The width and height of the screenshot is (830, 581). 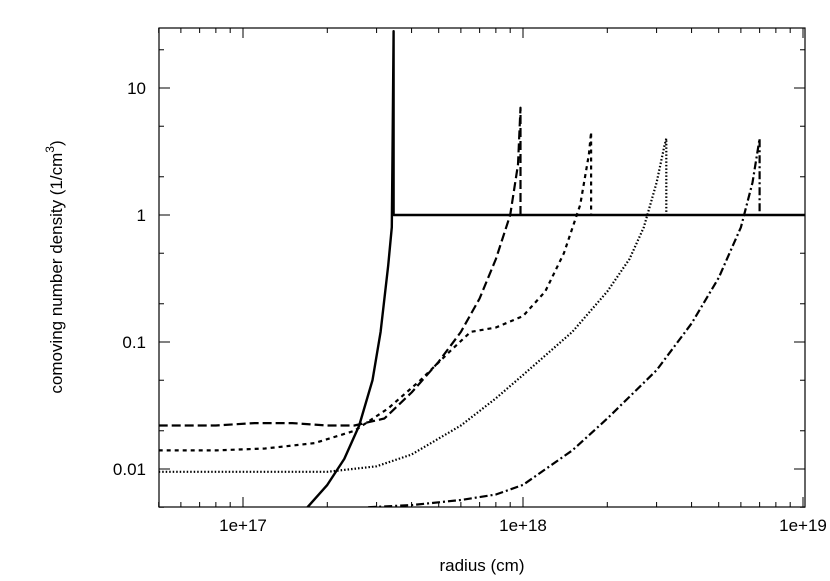 What do you see at coordinates (243, 525) in the screenshot?
I see `x-tick-label: 1e+17` at bounding box center [243, 525].